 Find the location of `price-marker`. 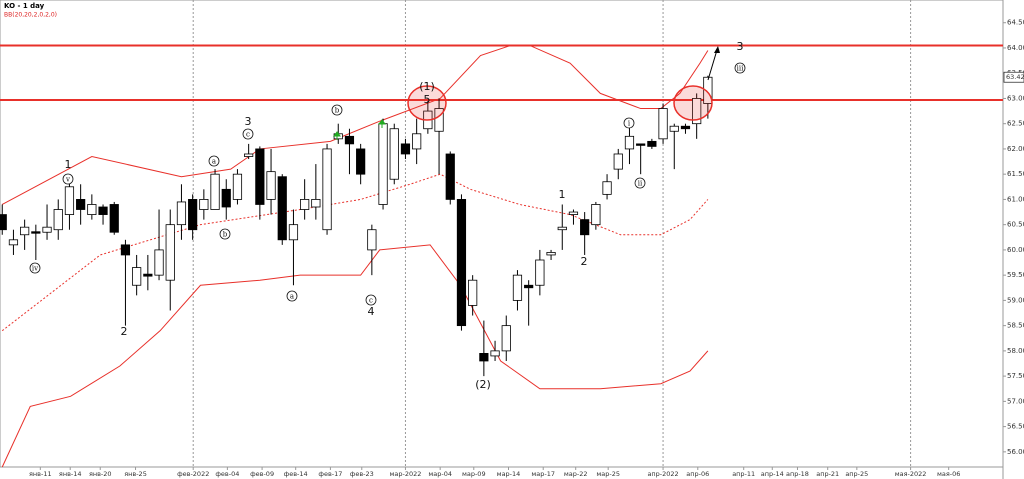

price-marker is located at coordinates (1013, 77).